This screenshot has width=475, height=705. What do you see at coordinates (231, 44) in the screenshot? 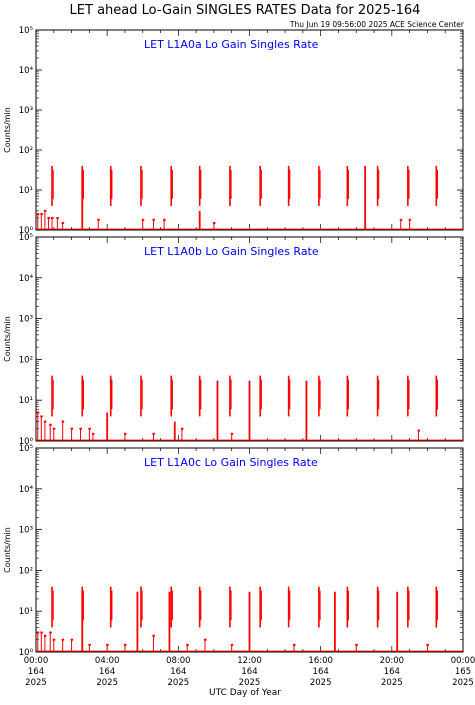
I see `panel-title: LET L1A0a Lo Gain Singles Rate` at bounding box center [231, 44].